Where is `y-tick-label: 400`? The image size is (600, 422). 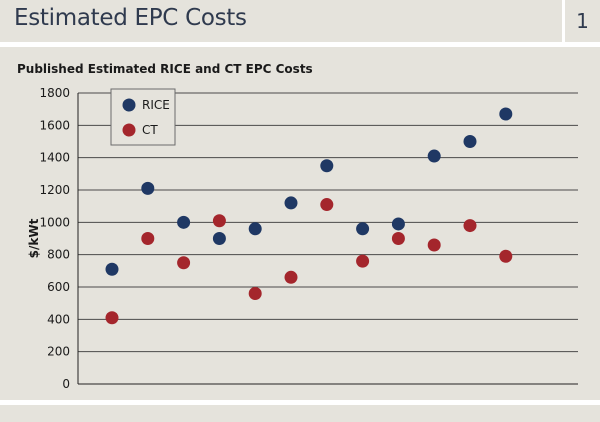 y-tick-label: 400 is located at coordinates (58, 319).